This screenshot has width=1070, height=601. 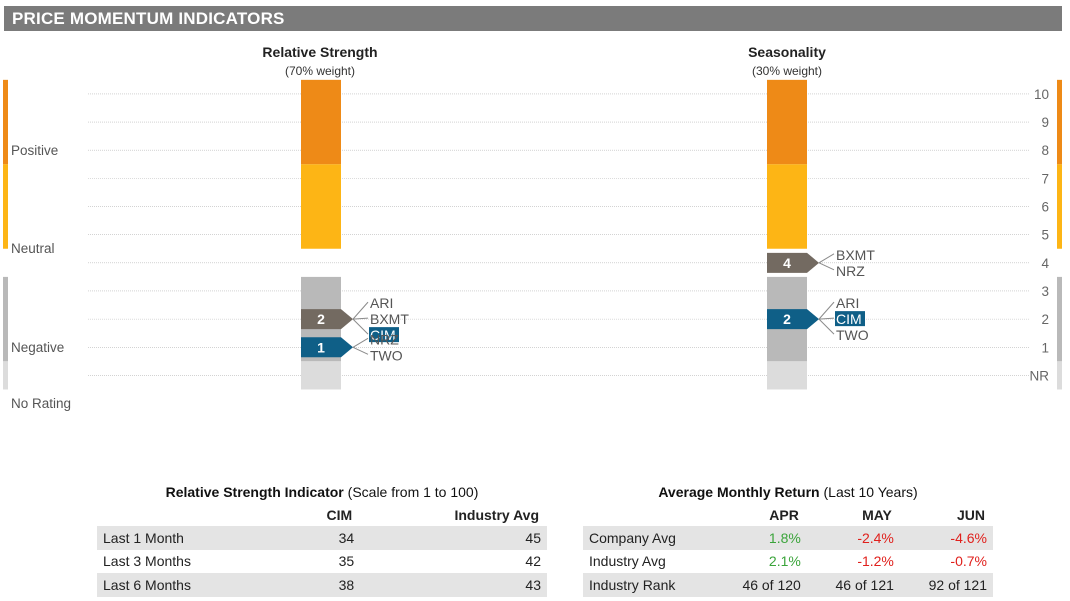 I want to click on y-tick-label: 5, so click(x=1045, y=235).